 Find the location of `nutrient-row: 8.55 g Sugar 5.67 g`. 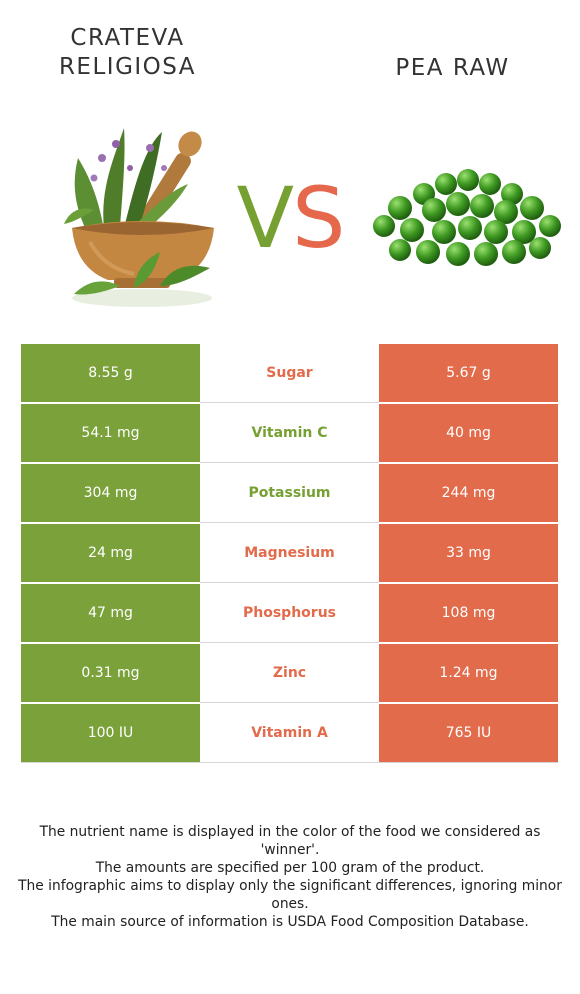

nutrient-row: 8.55 g Sugar 5.67 g is located at coordinates (289, 374).